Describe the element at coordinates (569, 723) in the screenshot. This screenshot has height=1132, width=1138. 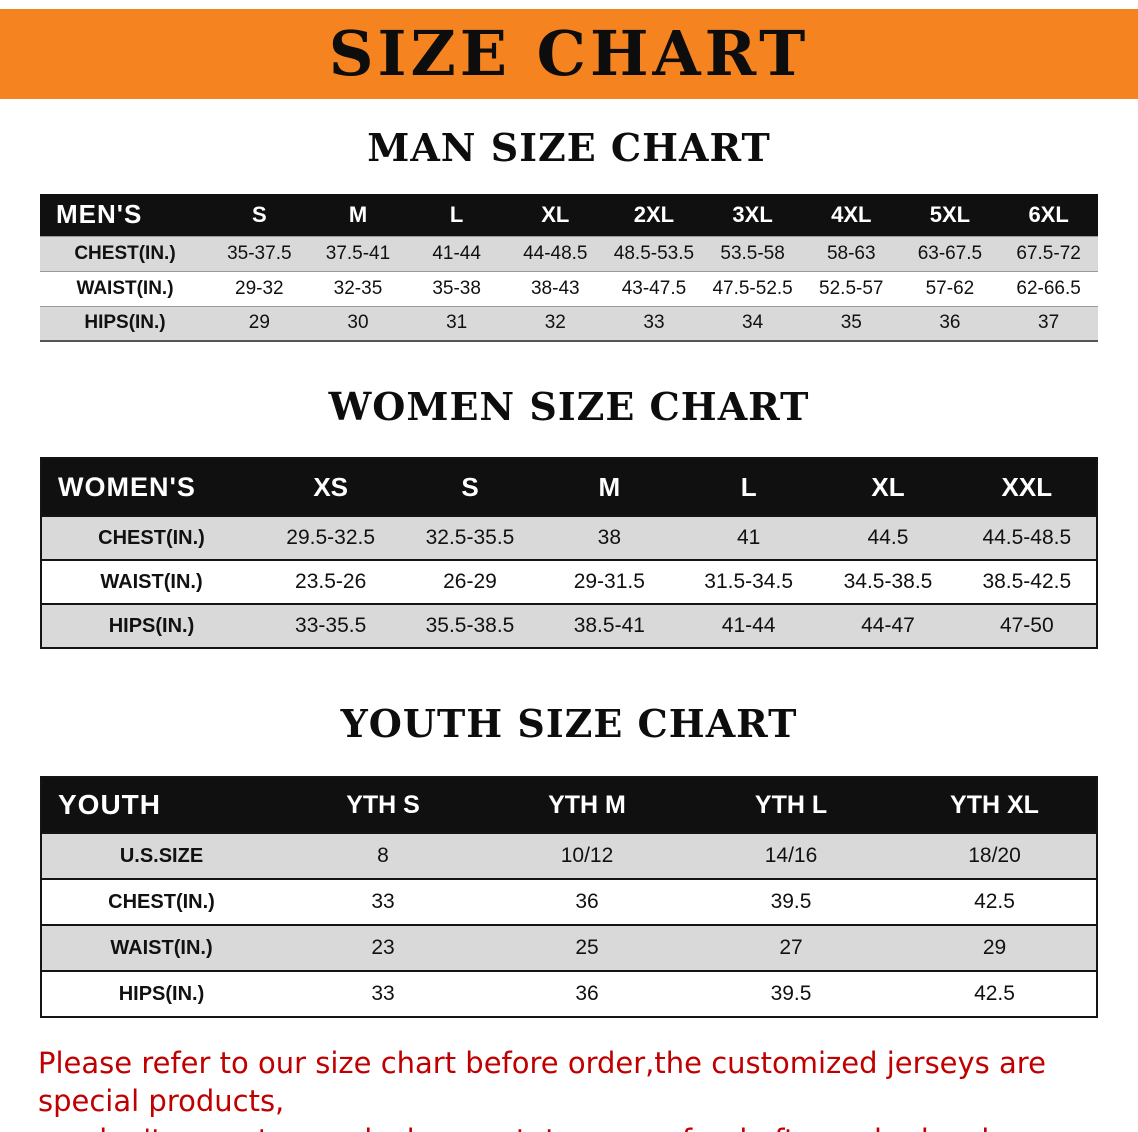
I see `youth-section-heading: YOUTH SIZE CHART` at that location.